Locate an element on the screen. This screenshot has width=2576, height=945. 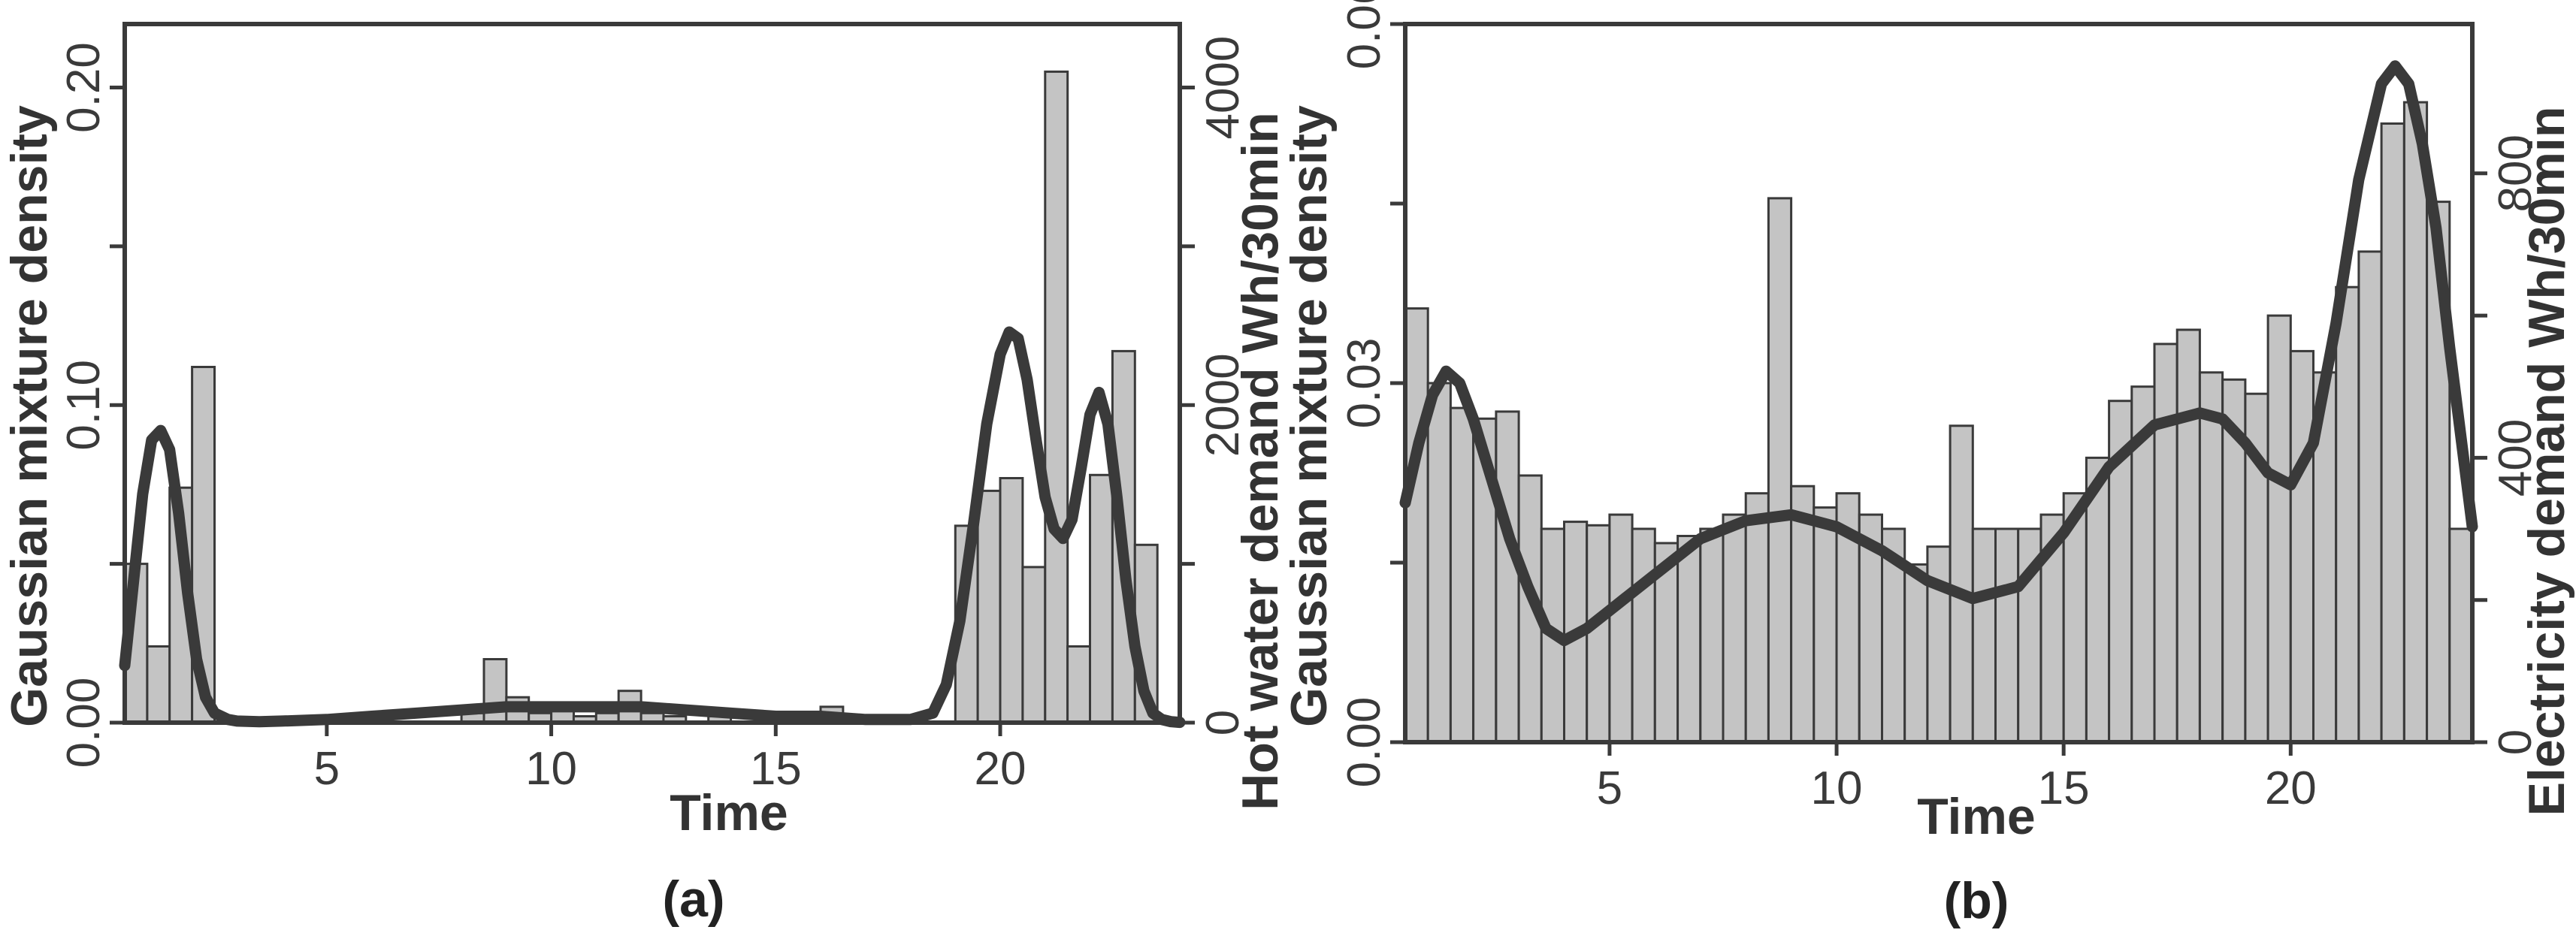
caption-b: (b) is located at coordinates (1977, 900).